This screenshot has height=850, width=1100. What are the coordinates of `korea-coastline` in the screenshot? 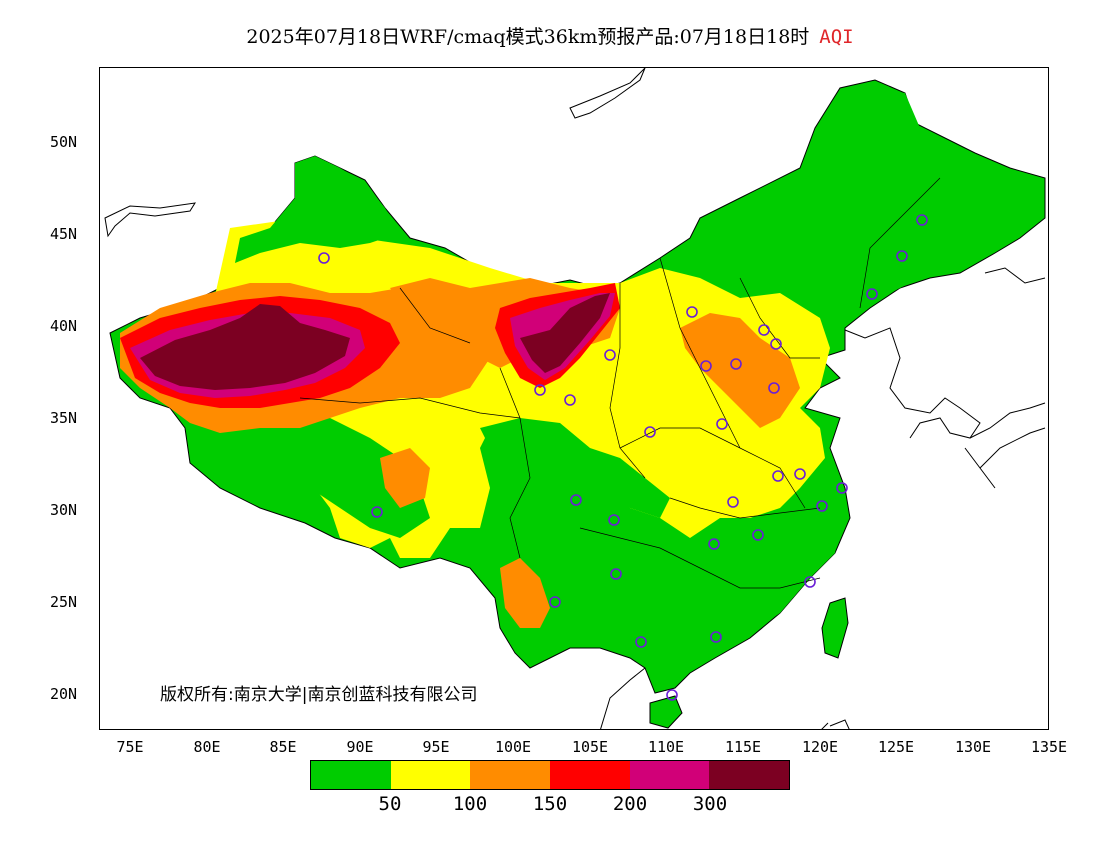 It's located at (912, 383).